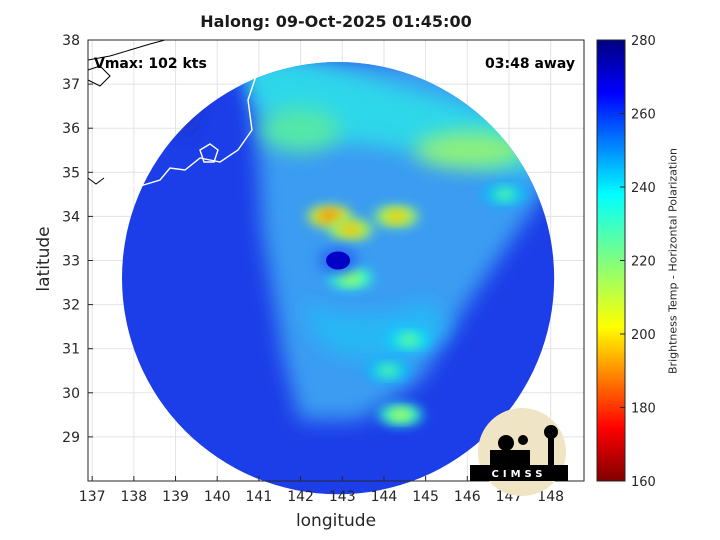 Image resolution: width=720 pixels, height=540 pixels. I want to click on x-tick-label: 145, so click(425, 497).